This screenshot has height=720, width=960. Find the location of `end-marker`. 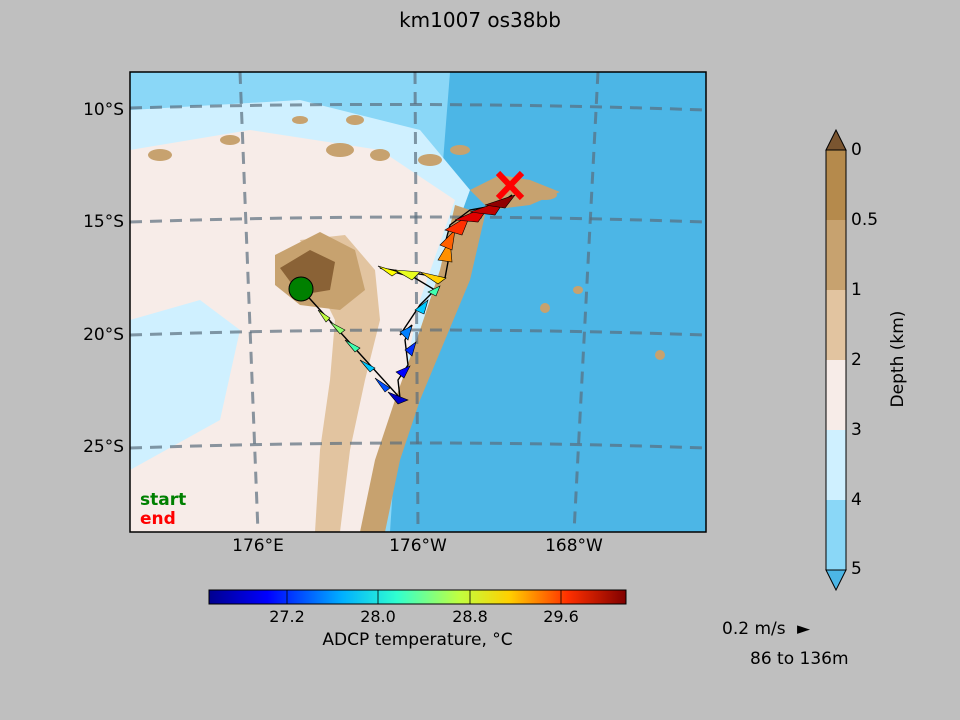

end-marker is located at coordinates (510, 185).